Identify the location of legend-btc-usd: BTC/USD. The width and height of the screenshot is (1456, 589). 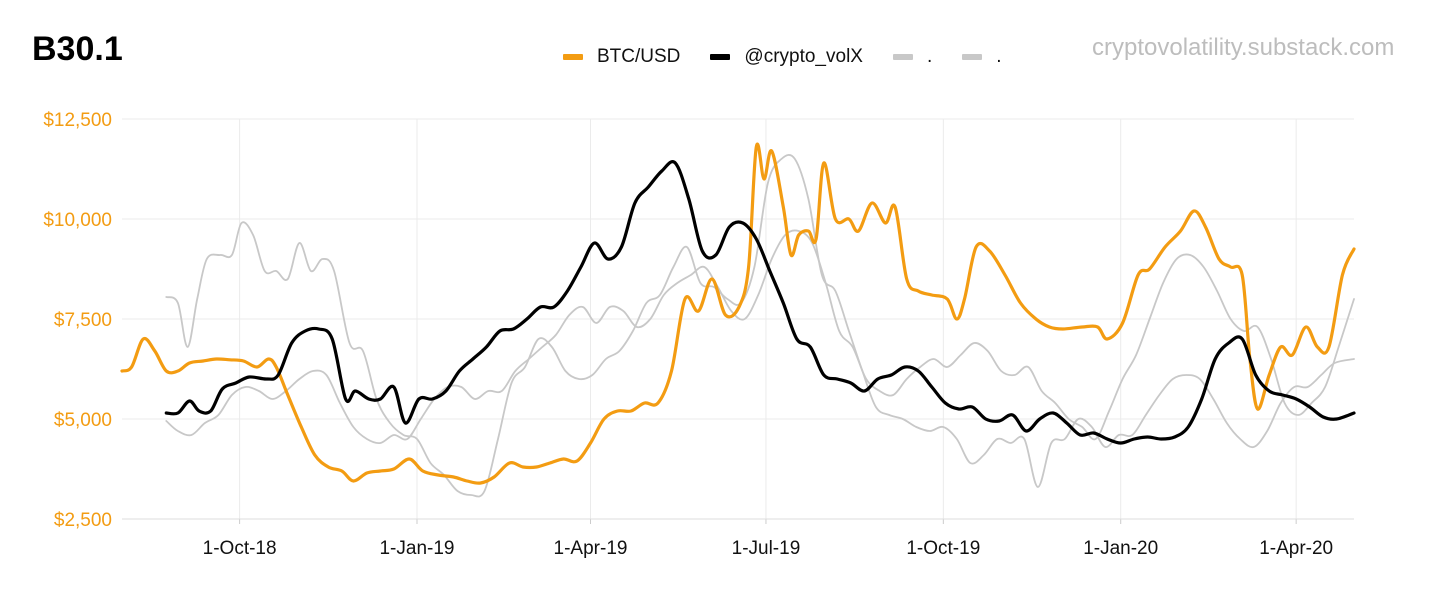
(621, 57).